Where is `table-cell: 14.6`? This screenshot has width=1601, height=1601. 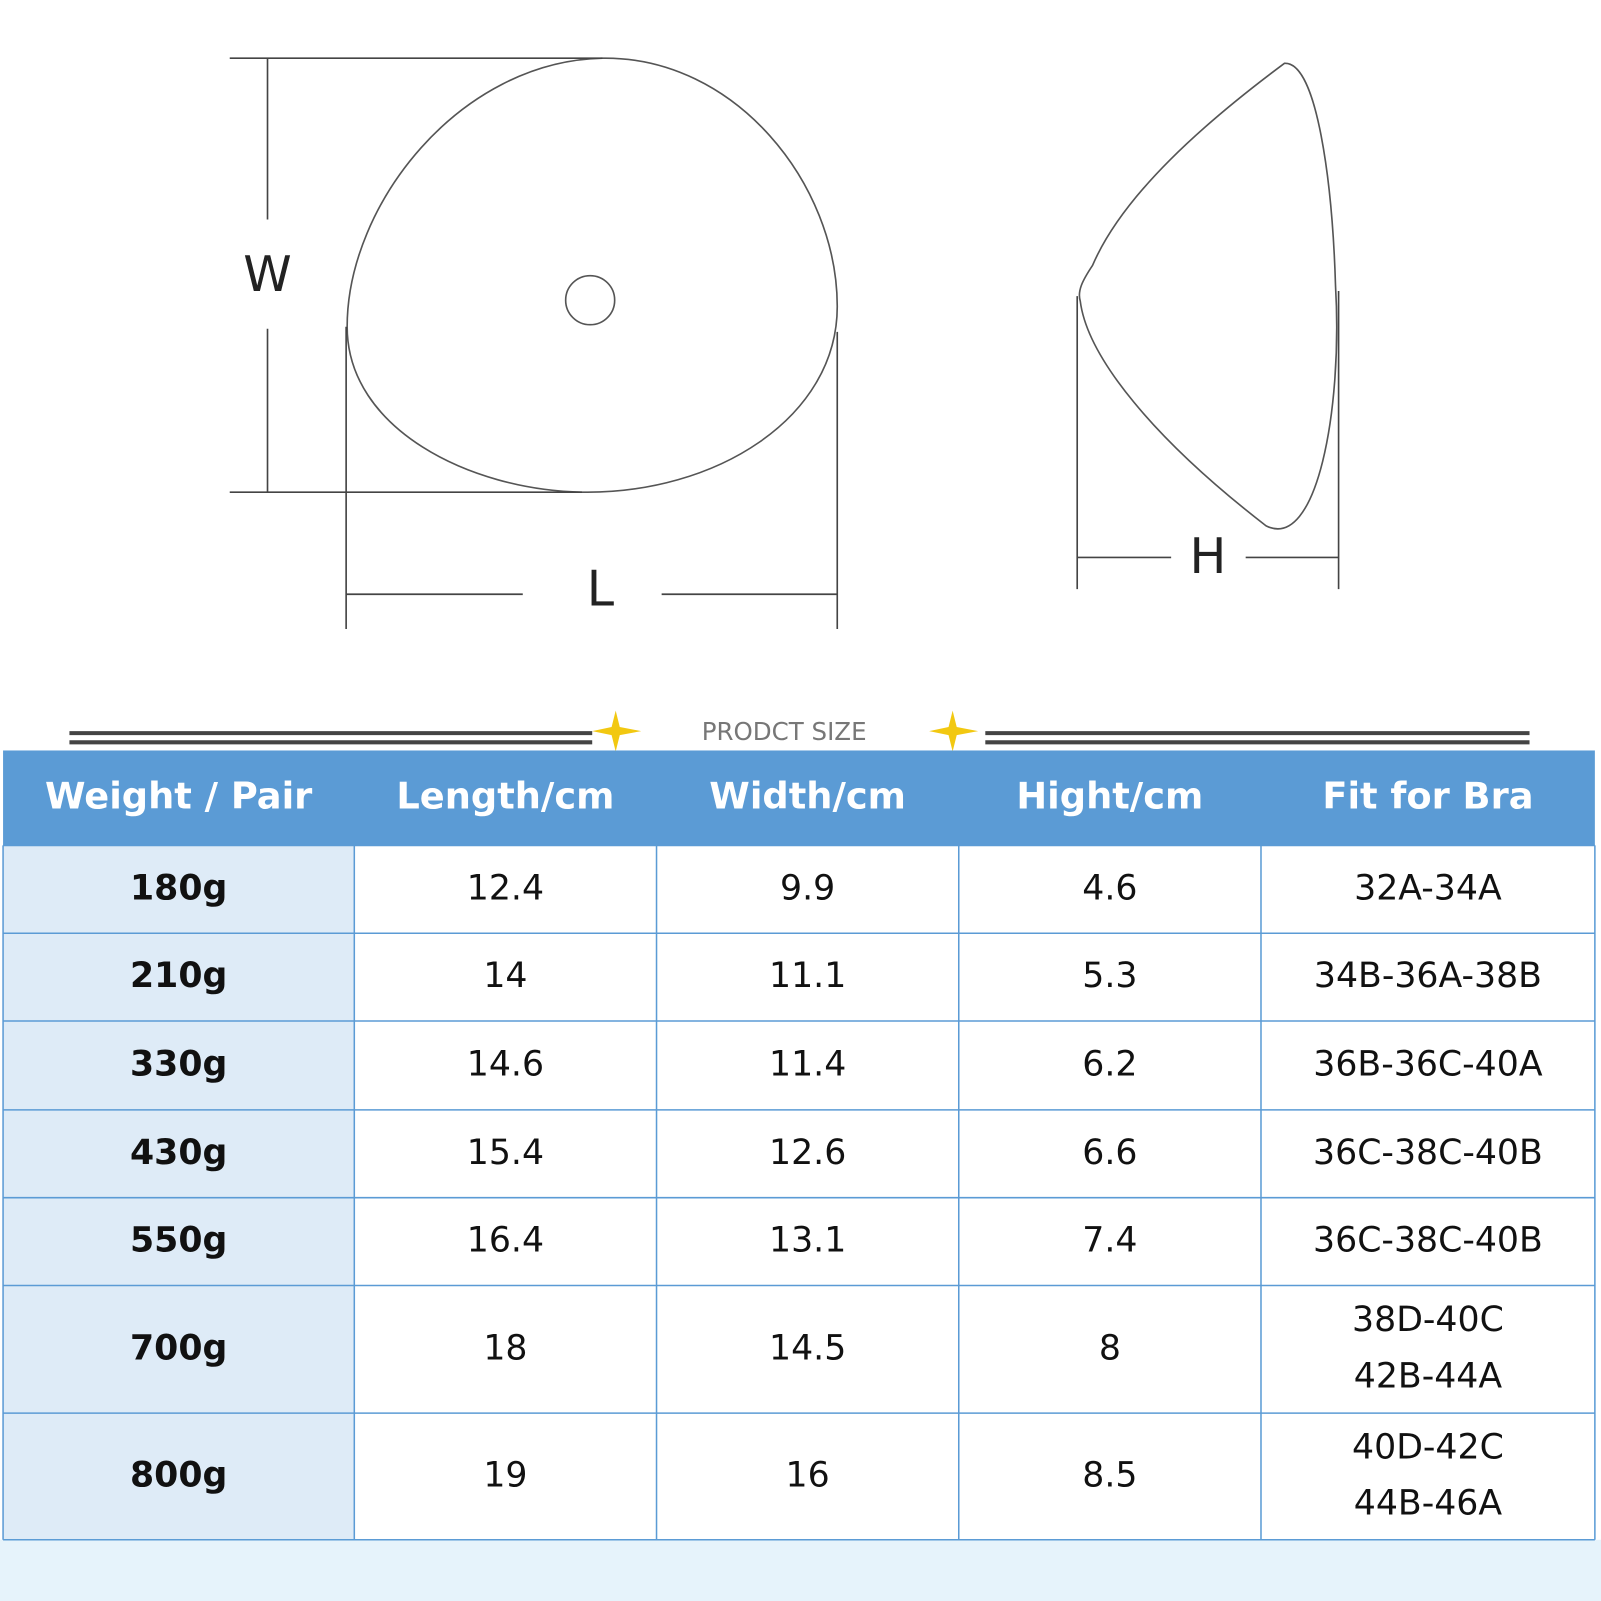
table-cell: 14.6 is located at coordinates (505, 1064).